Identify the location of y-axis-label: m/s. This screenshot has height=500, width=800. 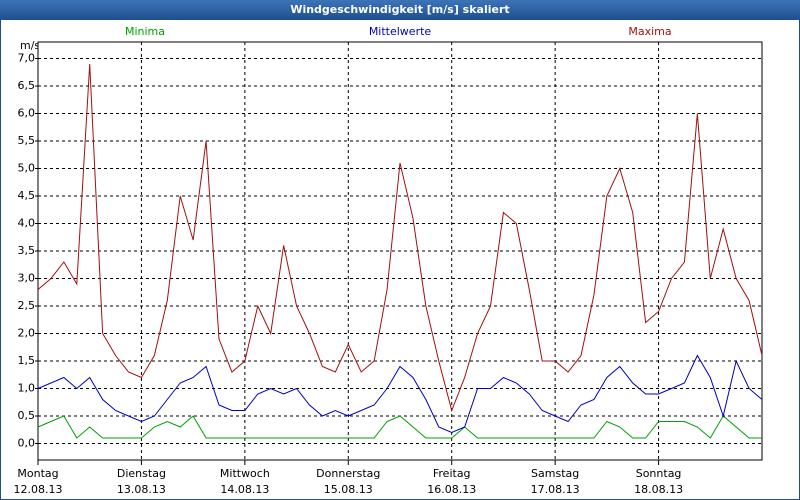
(30, 45).